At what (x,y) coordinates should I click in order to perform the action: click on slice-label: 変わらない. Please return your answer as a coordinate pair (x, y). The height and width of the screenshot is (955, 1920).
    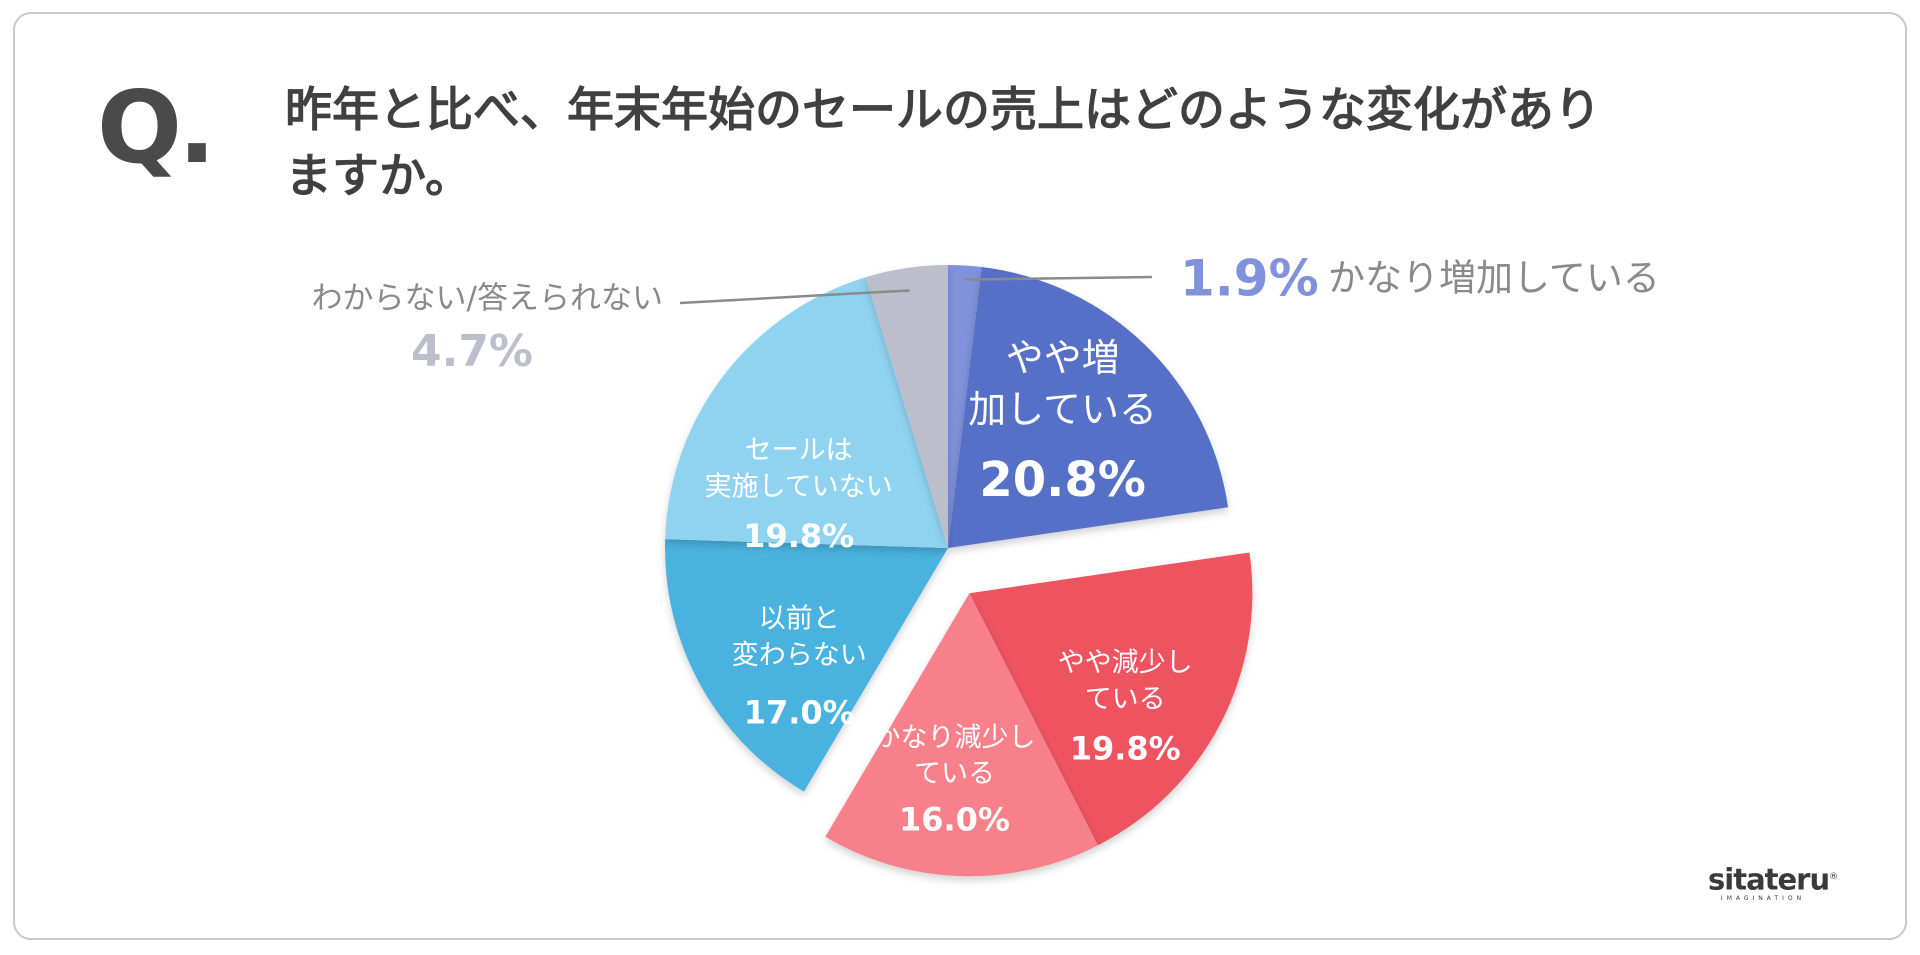
    Looking at the image, I should click on (799, 655).